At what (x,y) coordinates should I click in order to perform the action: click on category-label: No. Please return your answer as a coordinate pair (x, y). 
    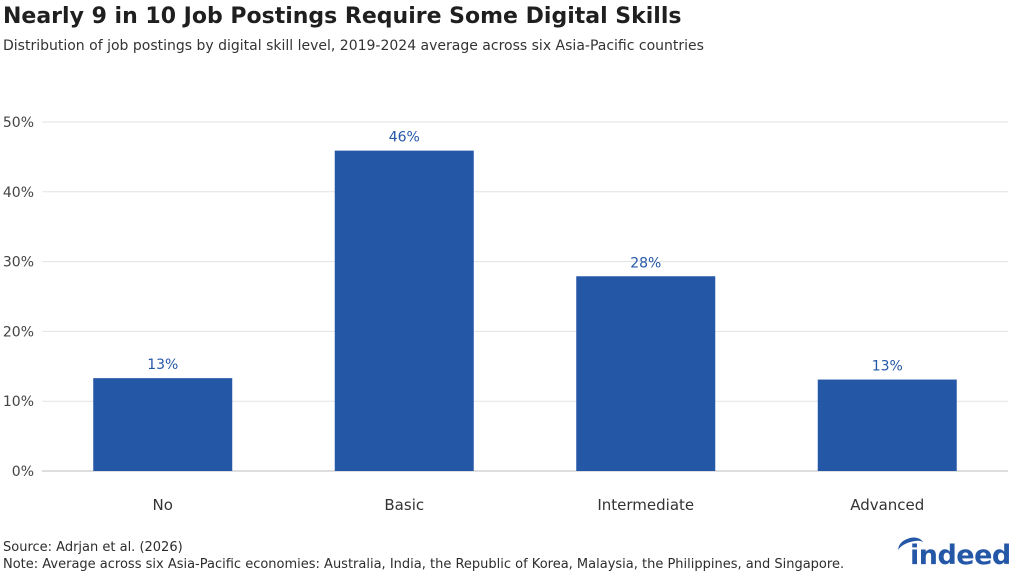
    Looking at the image, I should click on (163, 505).